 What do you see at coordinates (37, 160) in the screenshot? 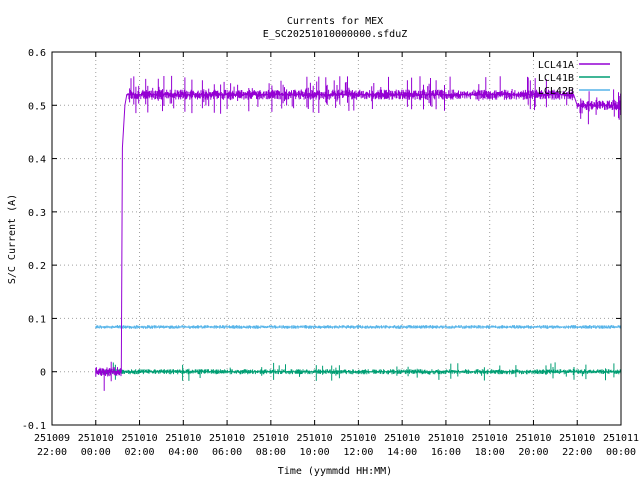
I see `y-tick-label: 0.4` at bounding box center [37, 160].